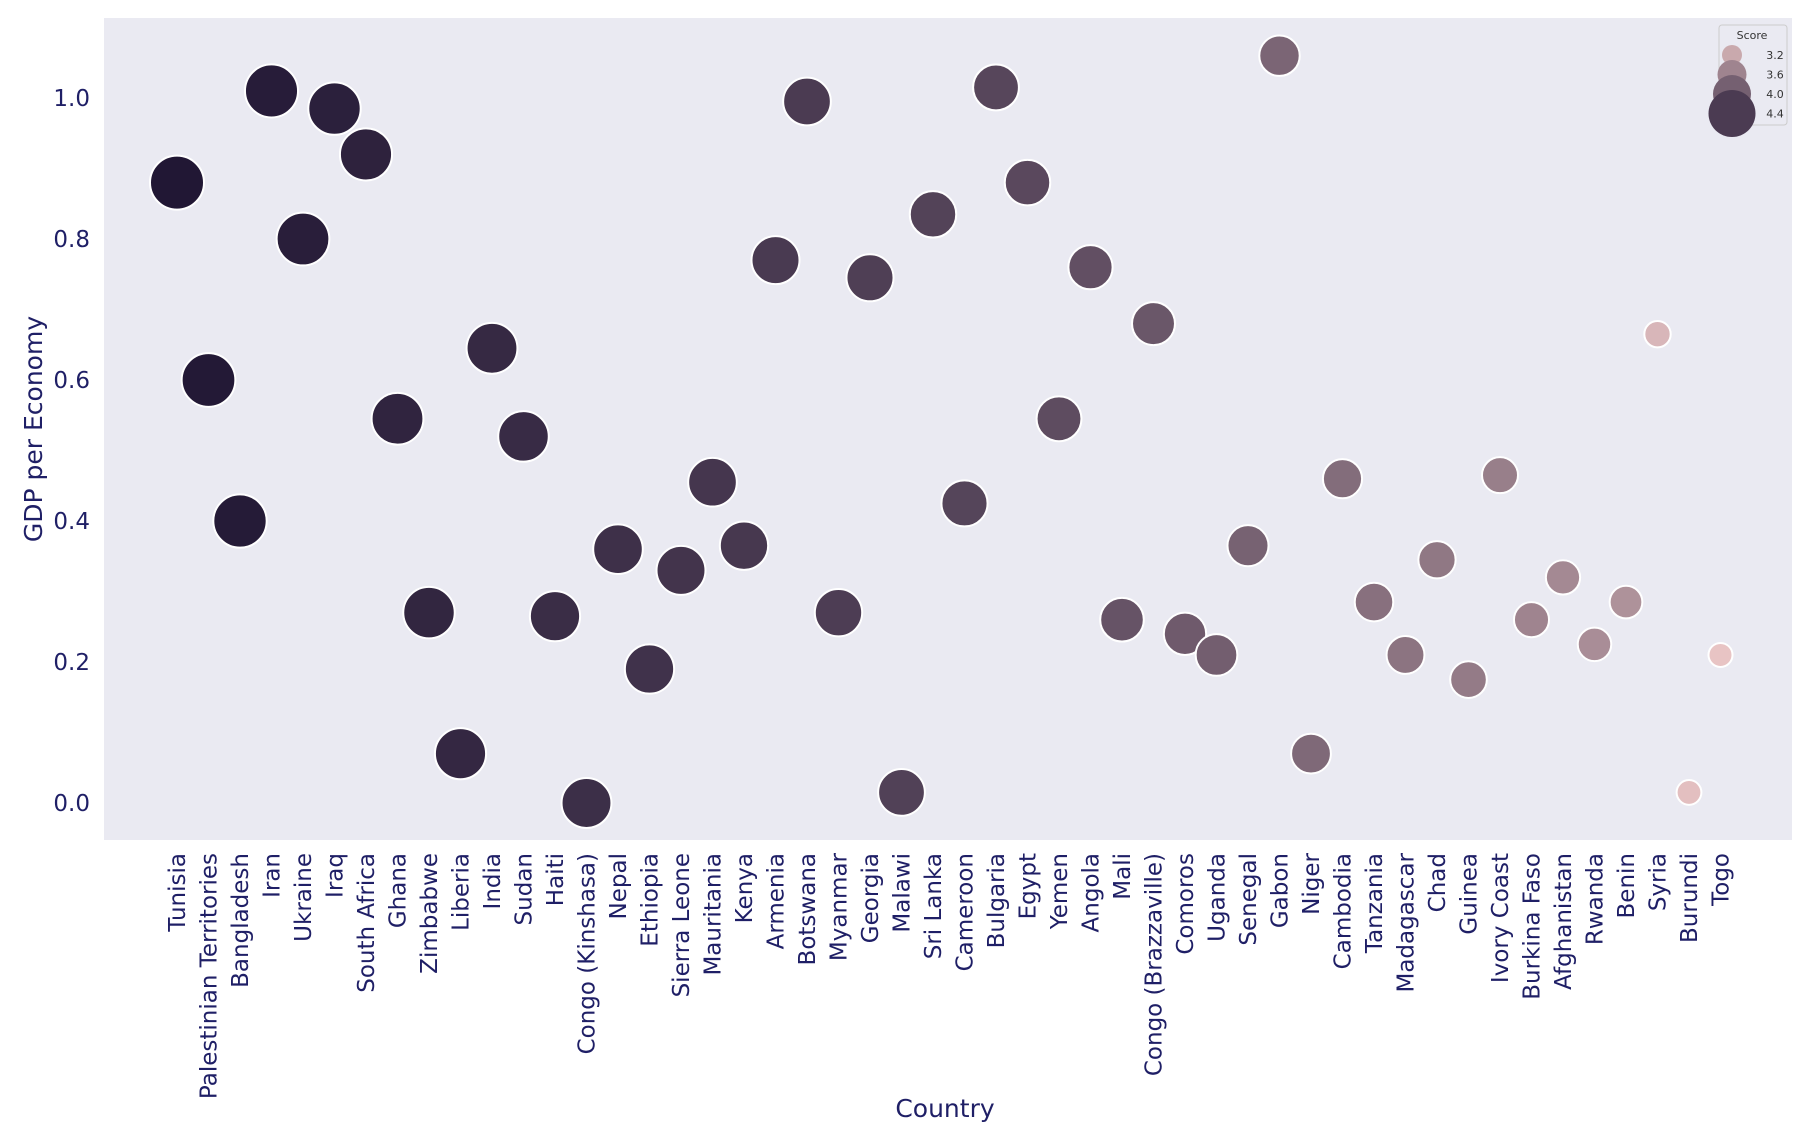  I want to click on x-tick-label: Malawi, so click(903, 893).